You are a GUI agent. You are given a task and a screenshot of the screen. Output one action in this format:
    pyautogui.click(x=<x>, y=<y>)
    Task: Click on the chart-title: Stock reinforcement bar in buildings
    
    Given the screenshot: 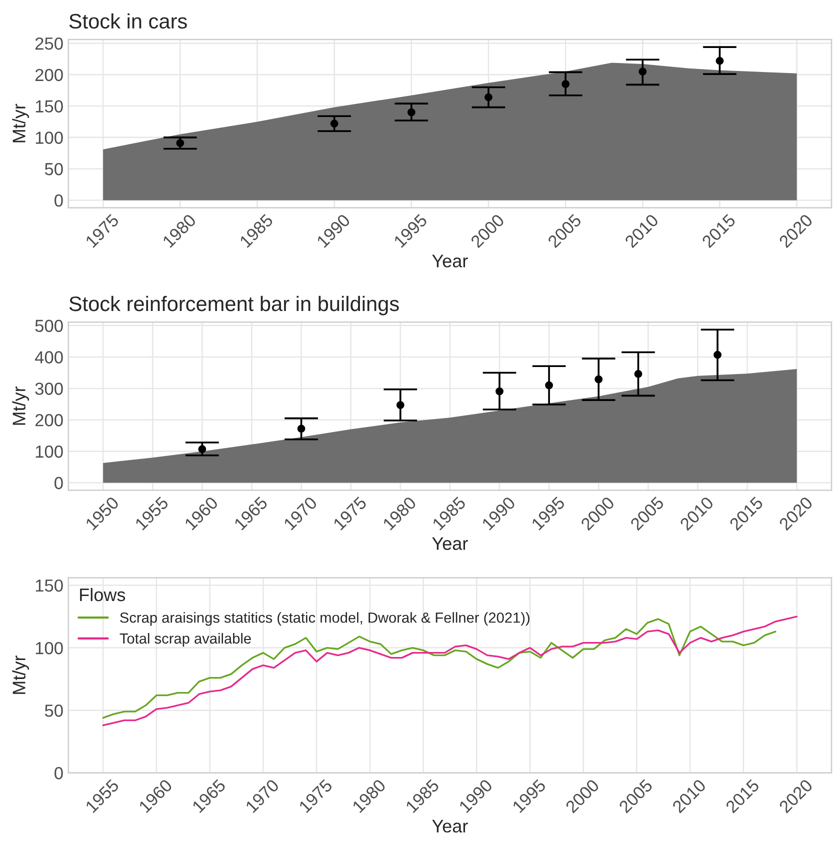 What is the action you would take?
    pyautogui.click(x=234, y=306)
    